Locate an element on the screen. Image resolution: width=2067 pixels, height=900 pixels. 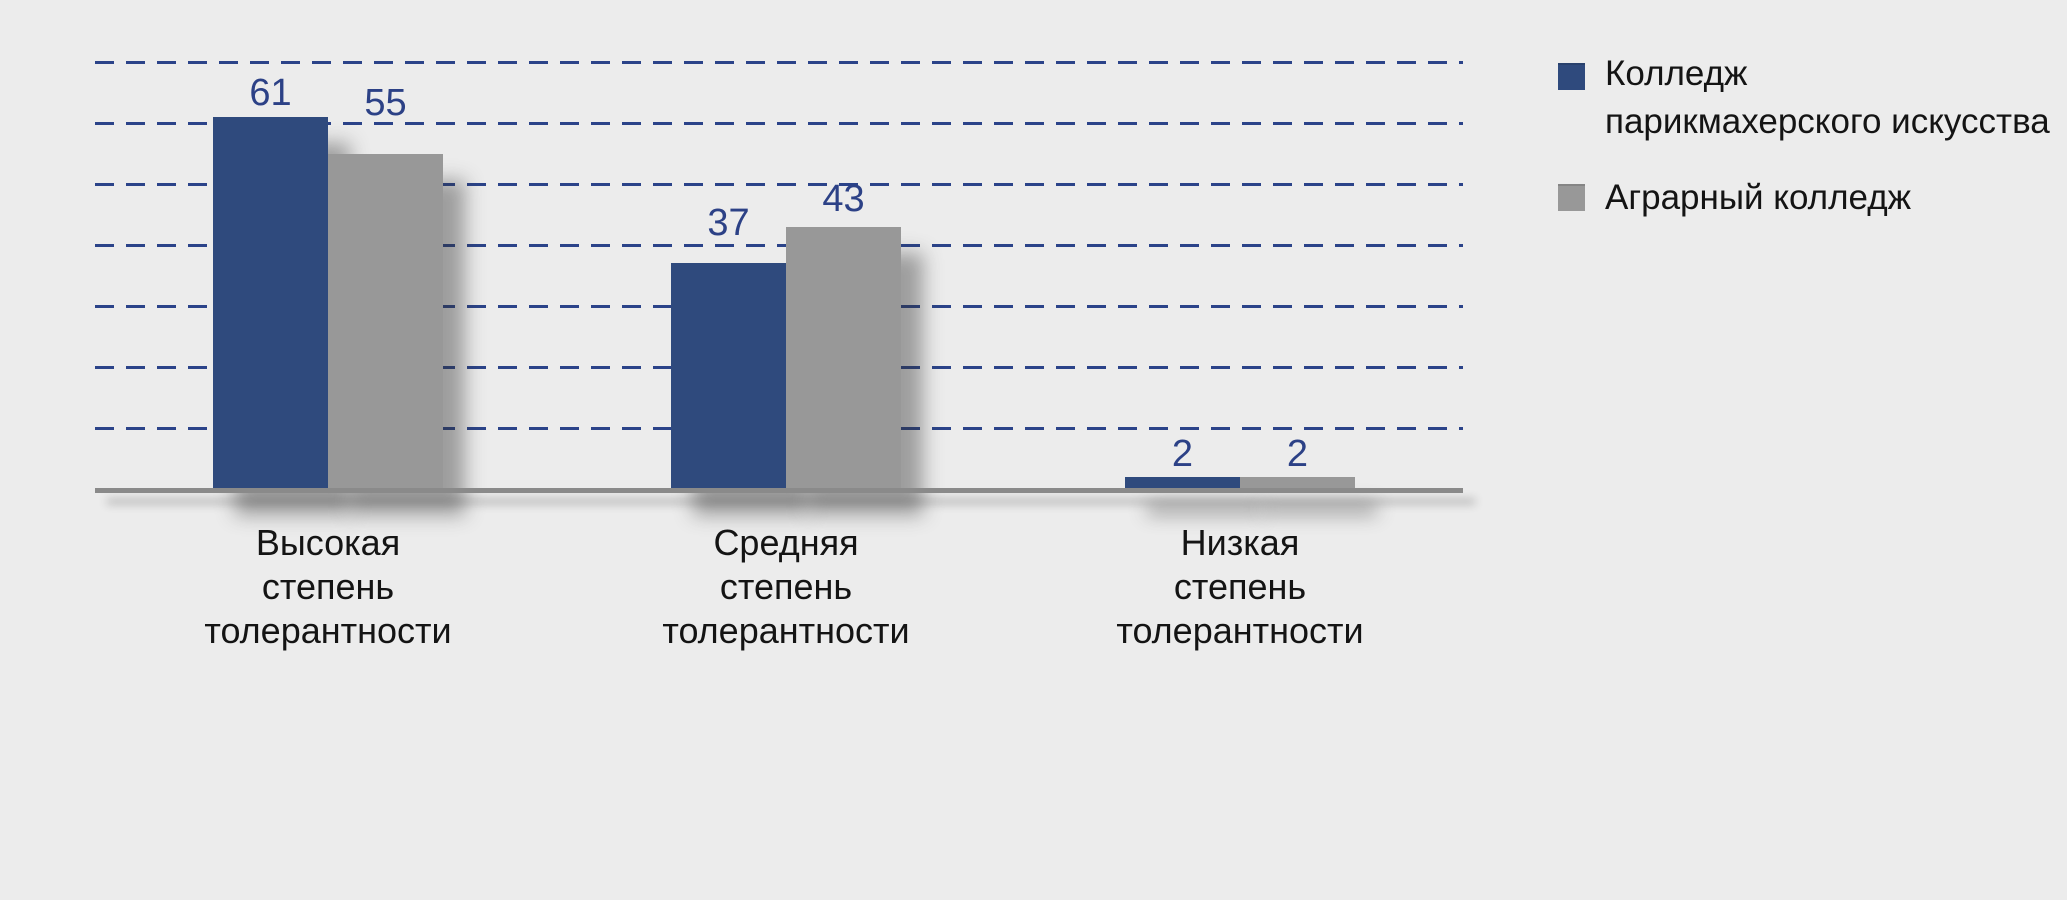
bar-1-cat2 is located at coordinates (728, 376).